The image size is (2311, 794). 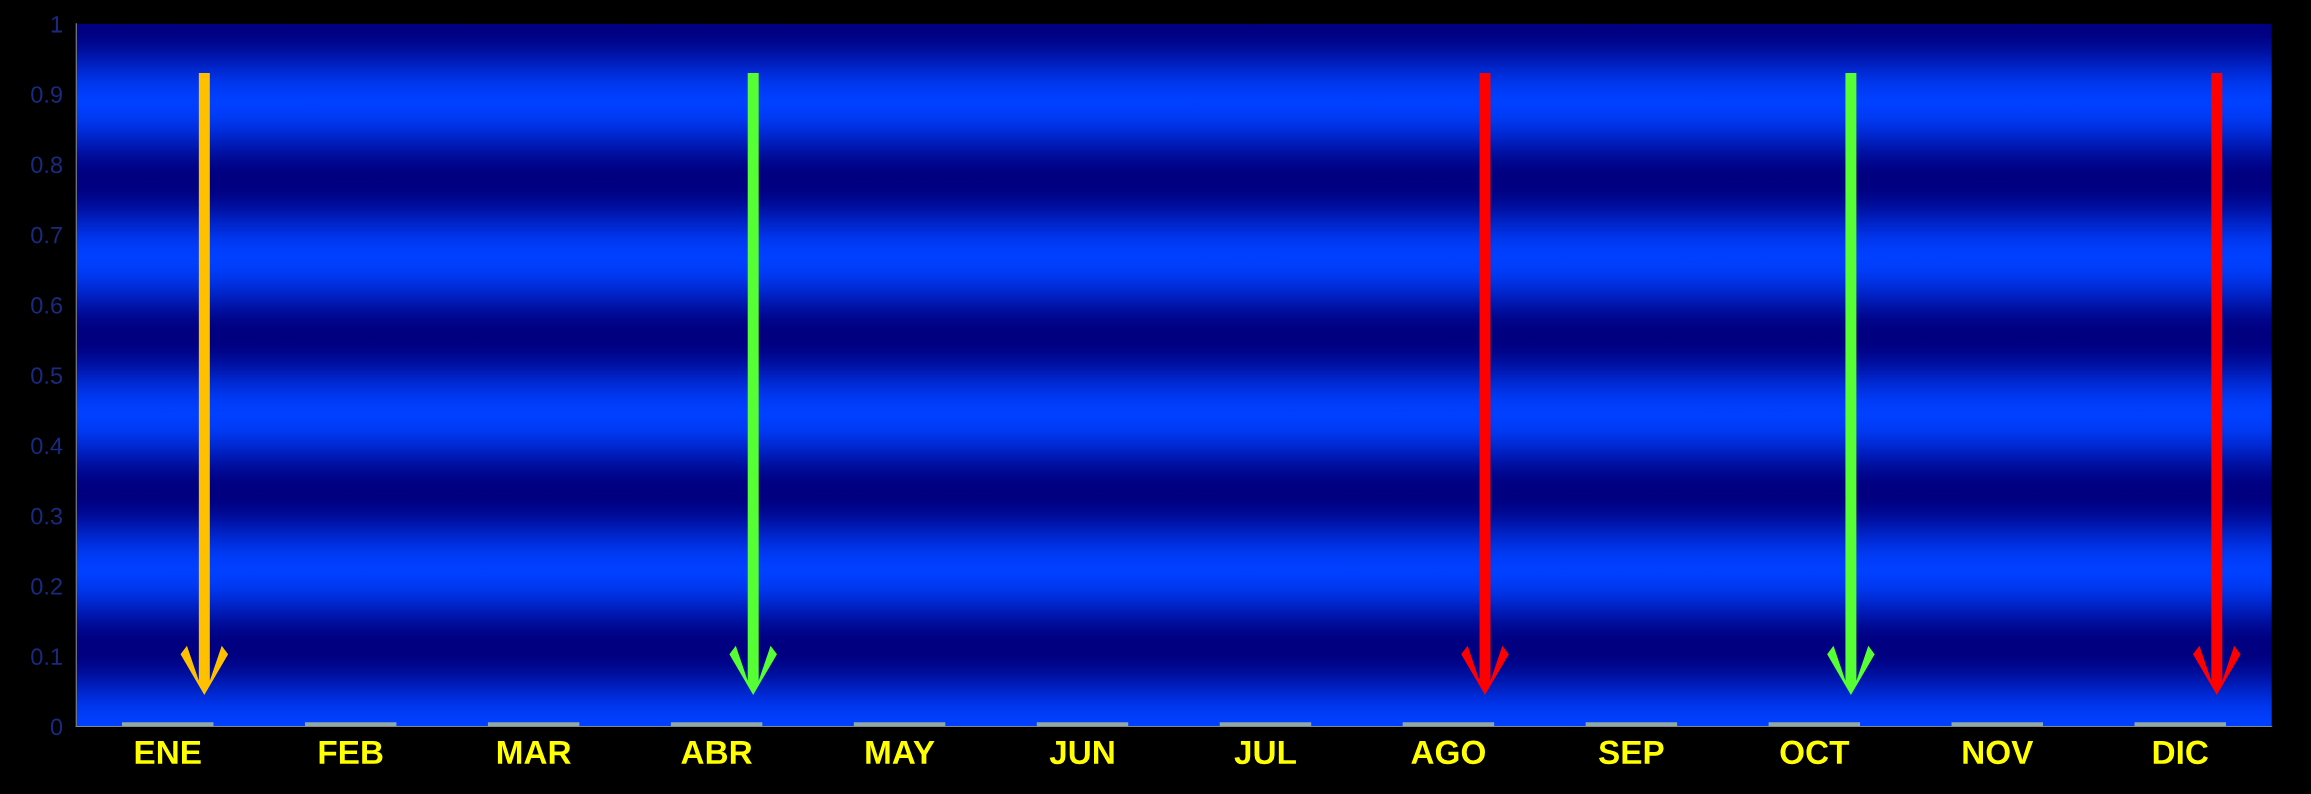 What do you see at coordinates (351, 752) in the screenshot?
I see `x-tick-label: FEB` at bounding box center [351, 752].